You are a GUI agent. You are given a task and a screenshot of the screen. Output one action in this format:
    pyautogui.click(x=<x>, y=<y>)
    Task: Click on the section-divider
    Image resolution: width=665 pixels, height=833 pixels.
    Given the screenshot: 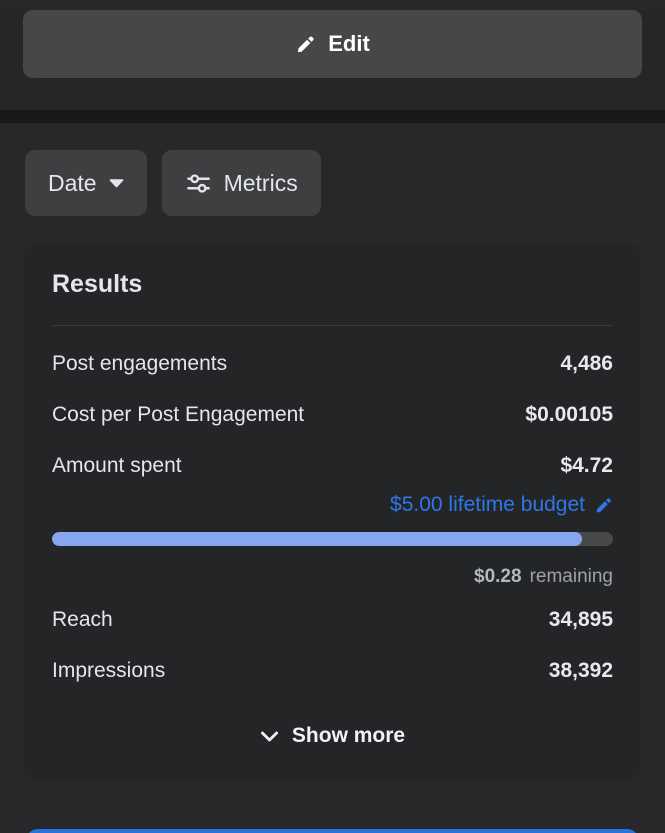 What is the action you would take?
    pyautogui.click(x=332, y=116)
    